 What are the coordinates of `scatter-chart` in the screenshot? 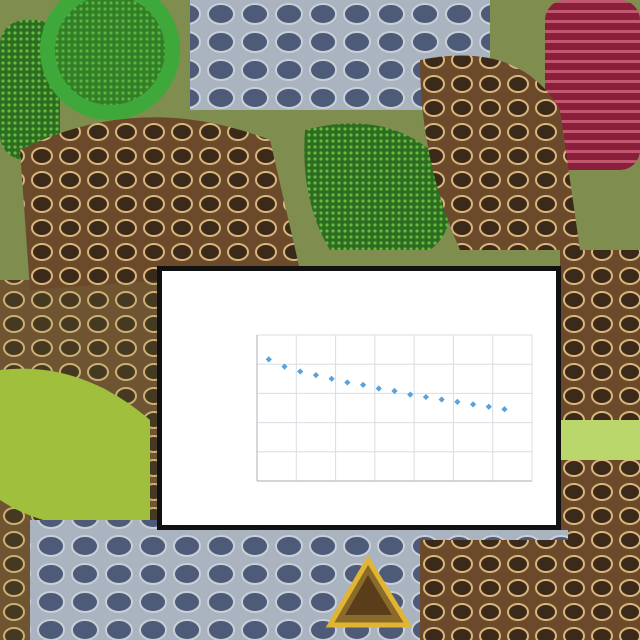 It's located at (394, 408).